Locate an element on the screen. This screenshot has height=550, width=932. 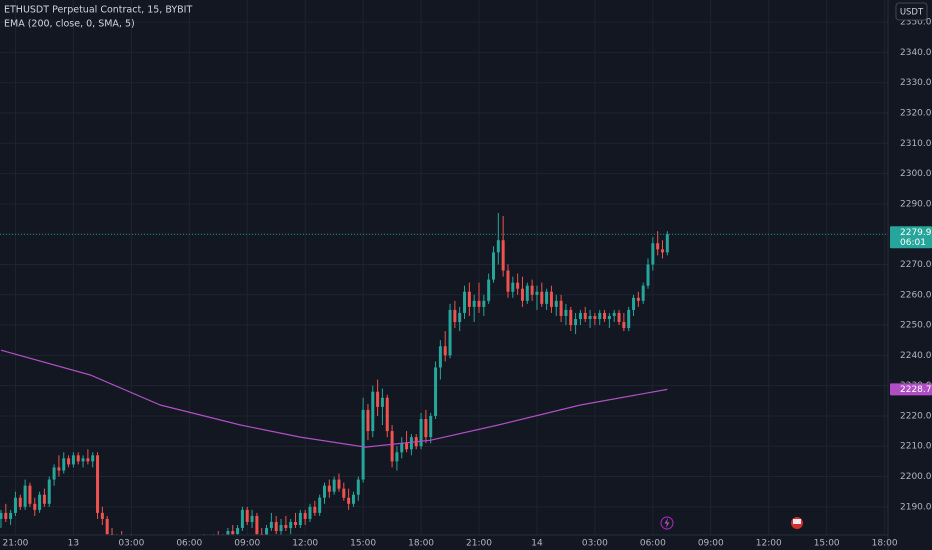
y-tick-label: 2330.00 is located at coordinates (916, 83).